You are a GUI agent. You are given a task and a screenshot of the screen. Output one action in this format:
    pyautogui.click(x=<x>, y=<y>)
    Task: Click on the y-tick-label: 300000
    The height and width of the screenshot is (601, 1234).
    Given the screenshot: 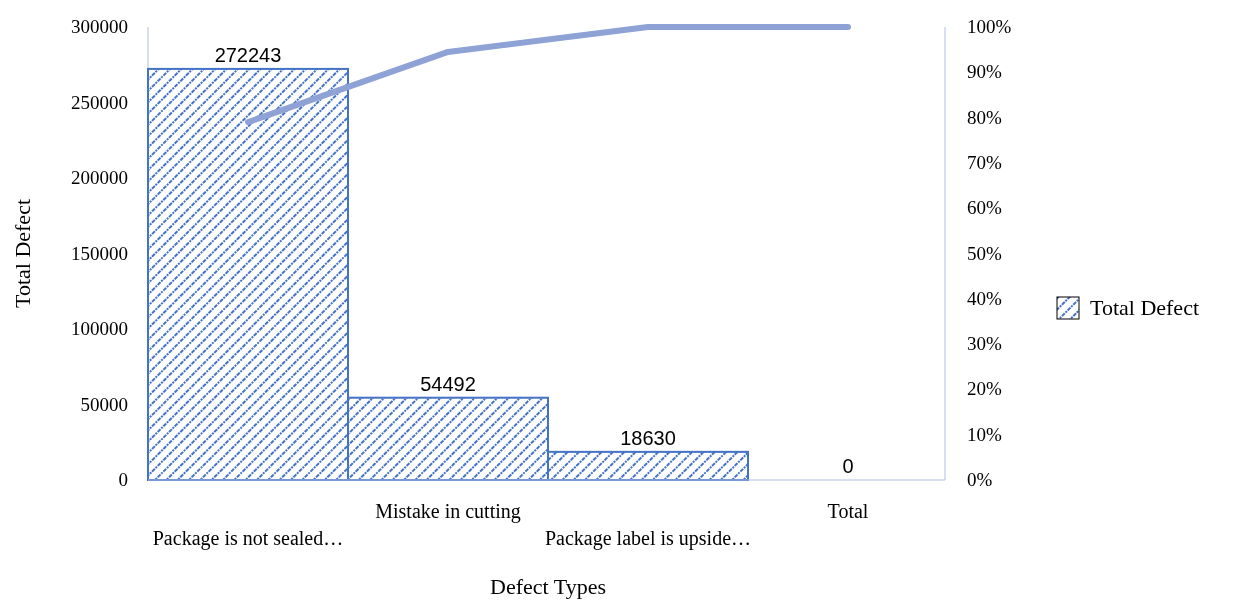 What is the action you would take?
    pyautogui.click(x=99, y=26)
    